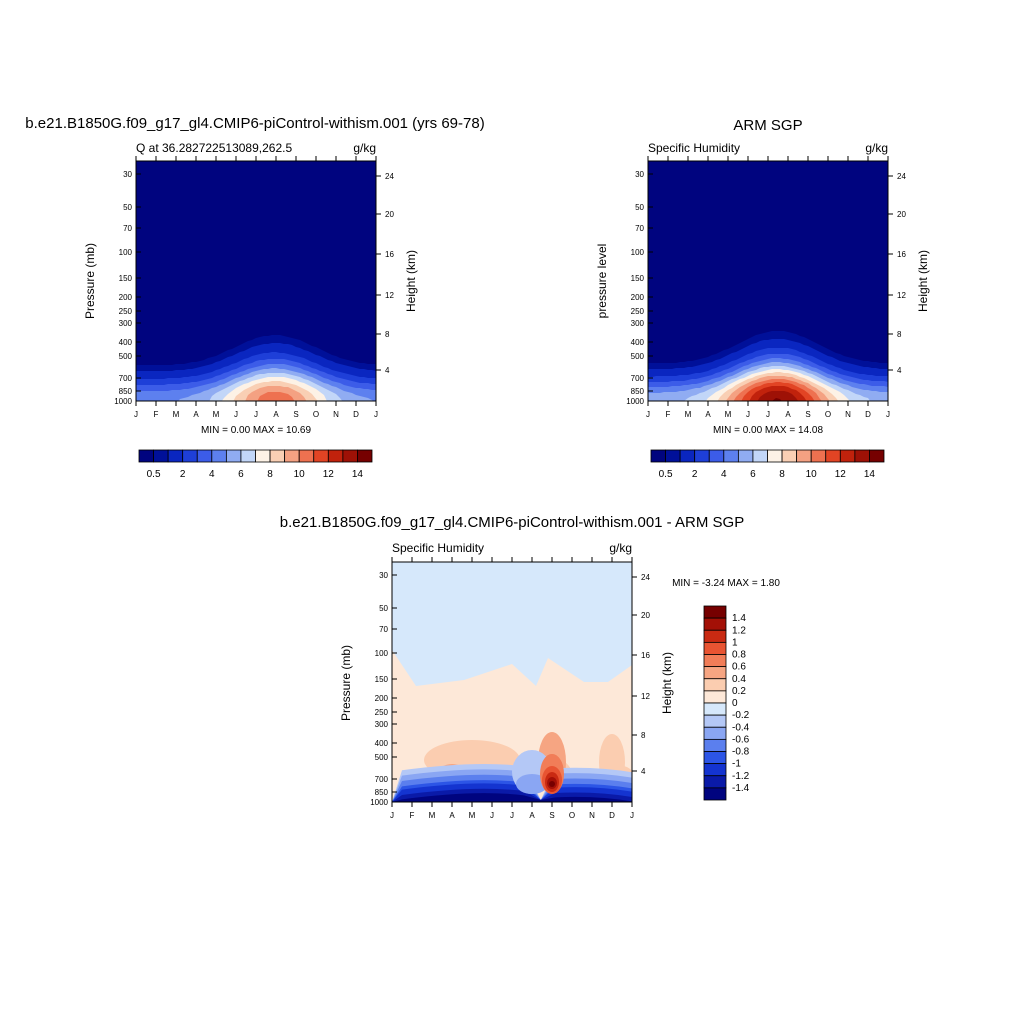 This screenshot has height=1024, width=1024. I want to click on colorbar-label: 12, so click(329, 474).